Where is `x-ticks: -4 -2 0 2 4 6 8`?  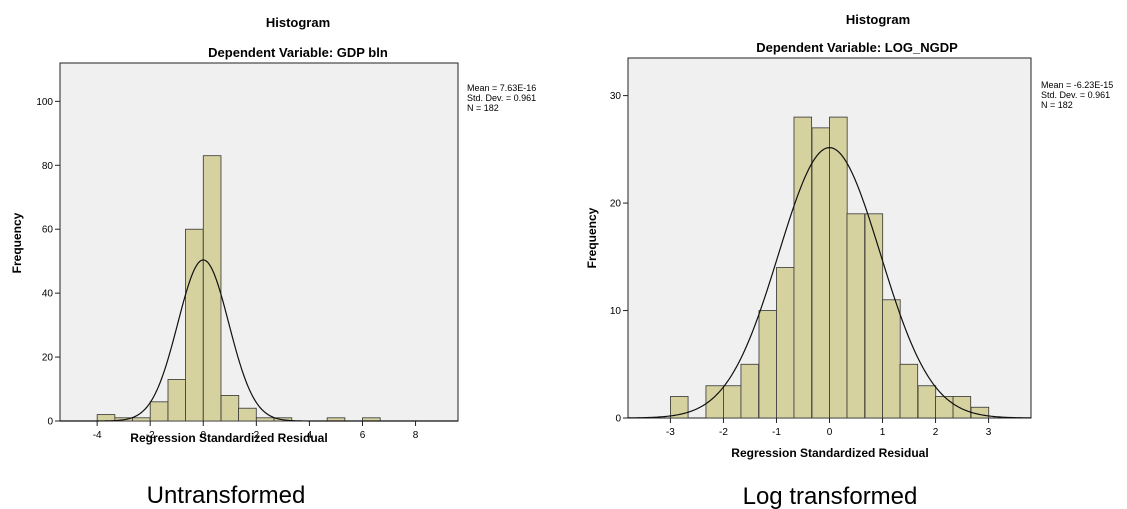
x-ticks: -4 -2 0 2 4 6 8 is located at coordinates (256, 431).